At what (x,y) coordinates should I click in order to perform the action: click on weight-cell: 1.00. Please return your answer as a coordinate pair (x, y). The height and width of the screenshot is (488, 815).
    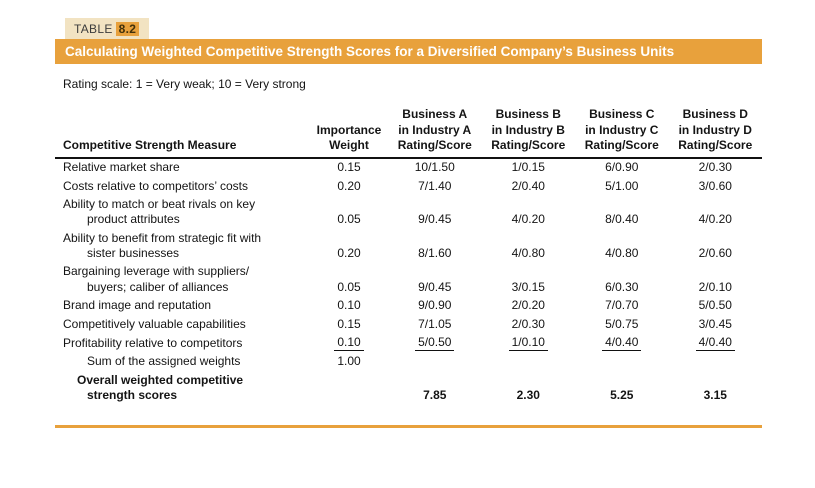
    Looking at the image, I should click on (349, 361).